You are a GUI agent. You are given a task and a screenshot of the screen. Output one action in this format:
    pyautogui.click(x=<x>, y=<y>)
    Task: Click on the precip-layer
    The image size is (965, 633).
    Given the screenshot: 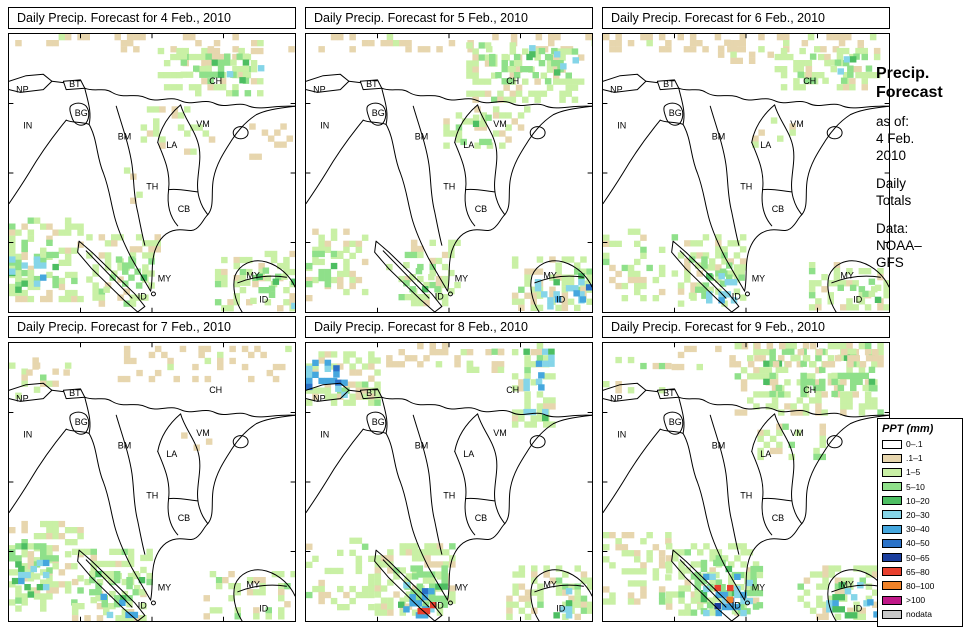 What is the action you would take?
    pyautogui.click(x=152, y=483)
    